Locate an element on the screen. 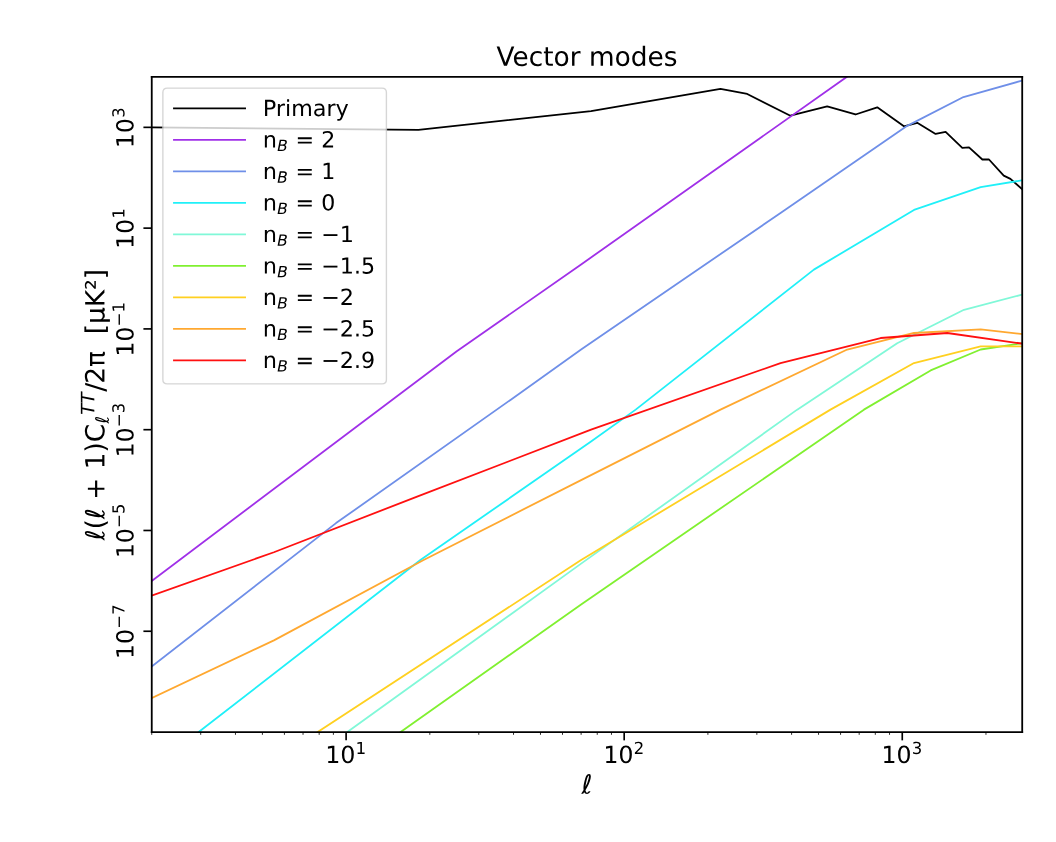 The width and height of the screenshot is (1056, 842). legend-label: n$_{B}$ = 1 is located at coordinates (299, 172).